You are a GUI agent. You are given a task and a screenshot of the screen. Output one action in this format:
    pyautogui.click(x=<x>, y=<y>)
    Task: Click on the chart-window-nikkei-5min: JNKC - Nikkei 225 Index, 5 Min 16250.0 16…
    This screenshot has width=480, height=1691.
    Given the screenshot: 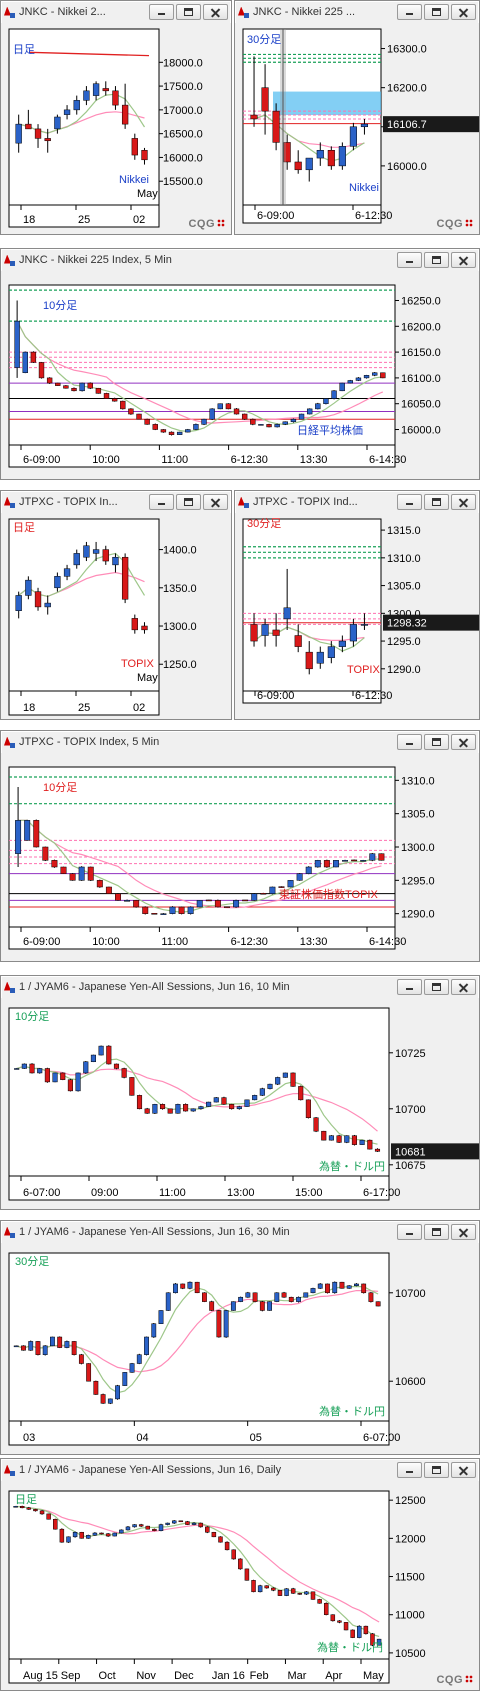 What is the action you would take?
    pyautogui.click(x=240, y=364)
    